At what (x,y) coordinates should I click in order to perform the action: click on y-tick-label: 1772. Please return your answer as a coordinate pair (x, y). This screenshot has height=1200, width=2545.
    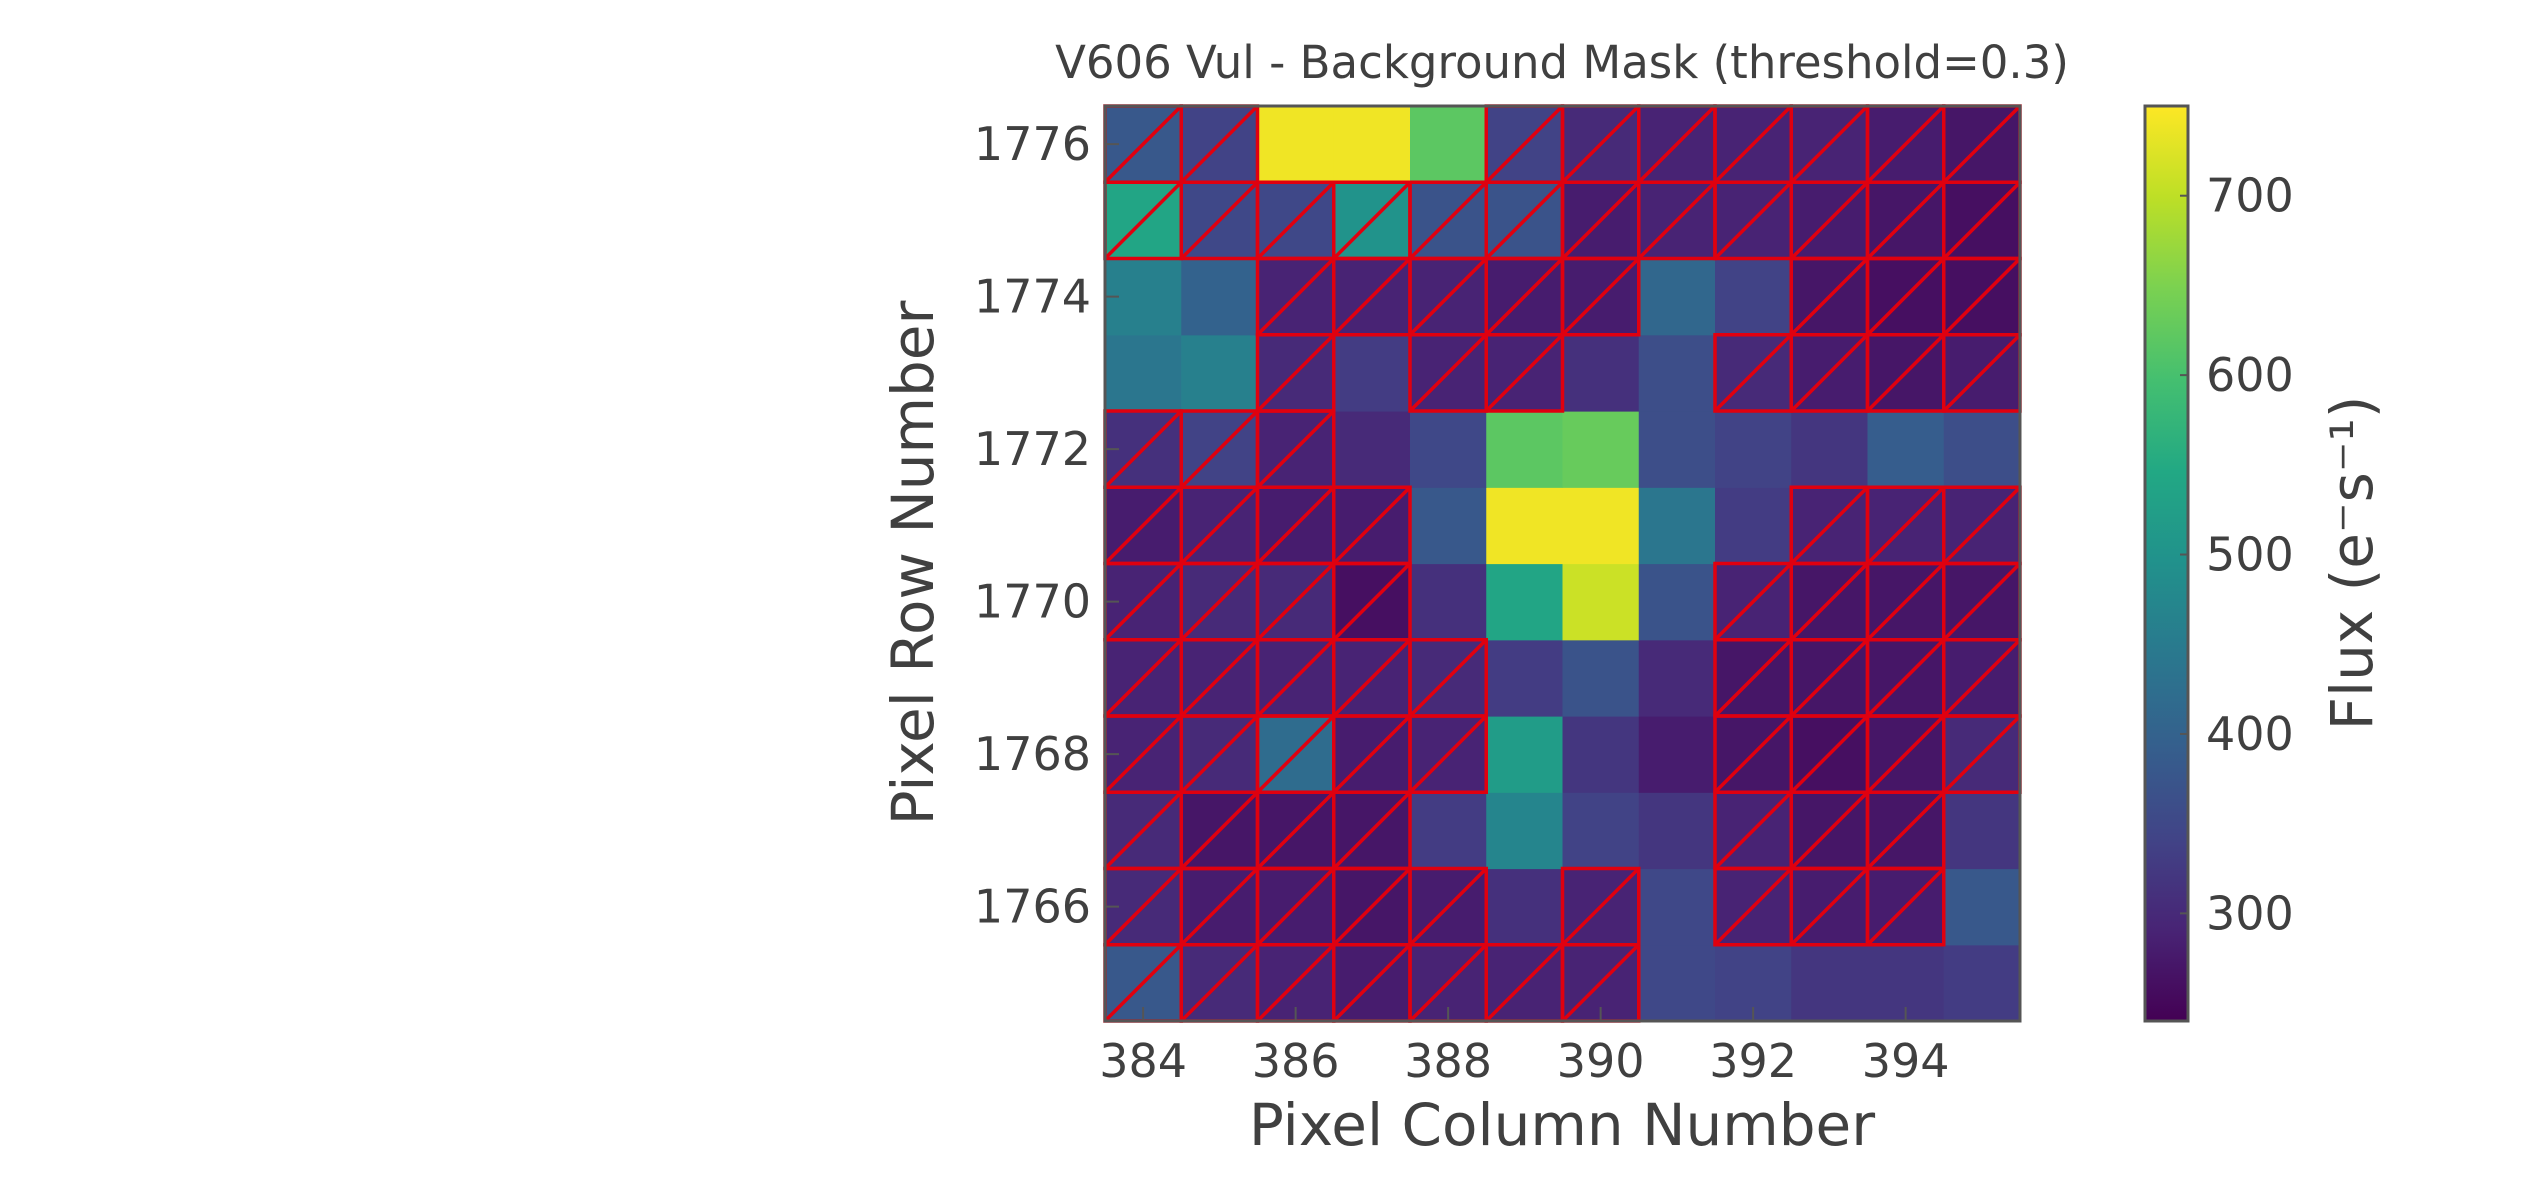
    Looking at the image, I should click on (1032, 449).